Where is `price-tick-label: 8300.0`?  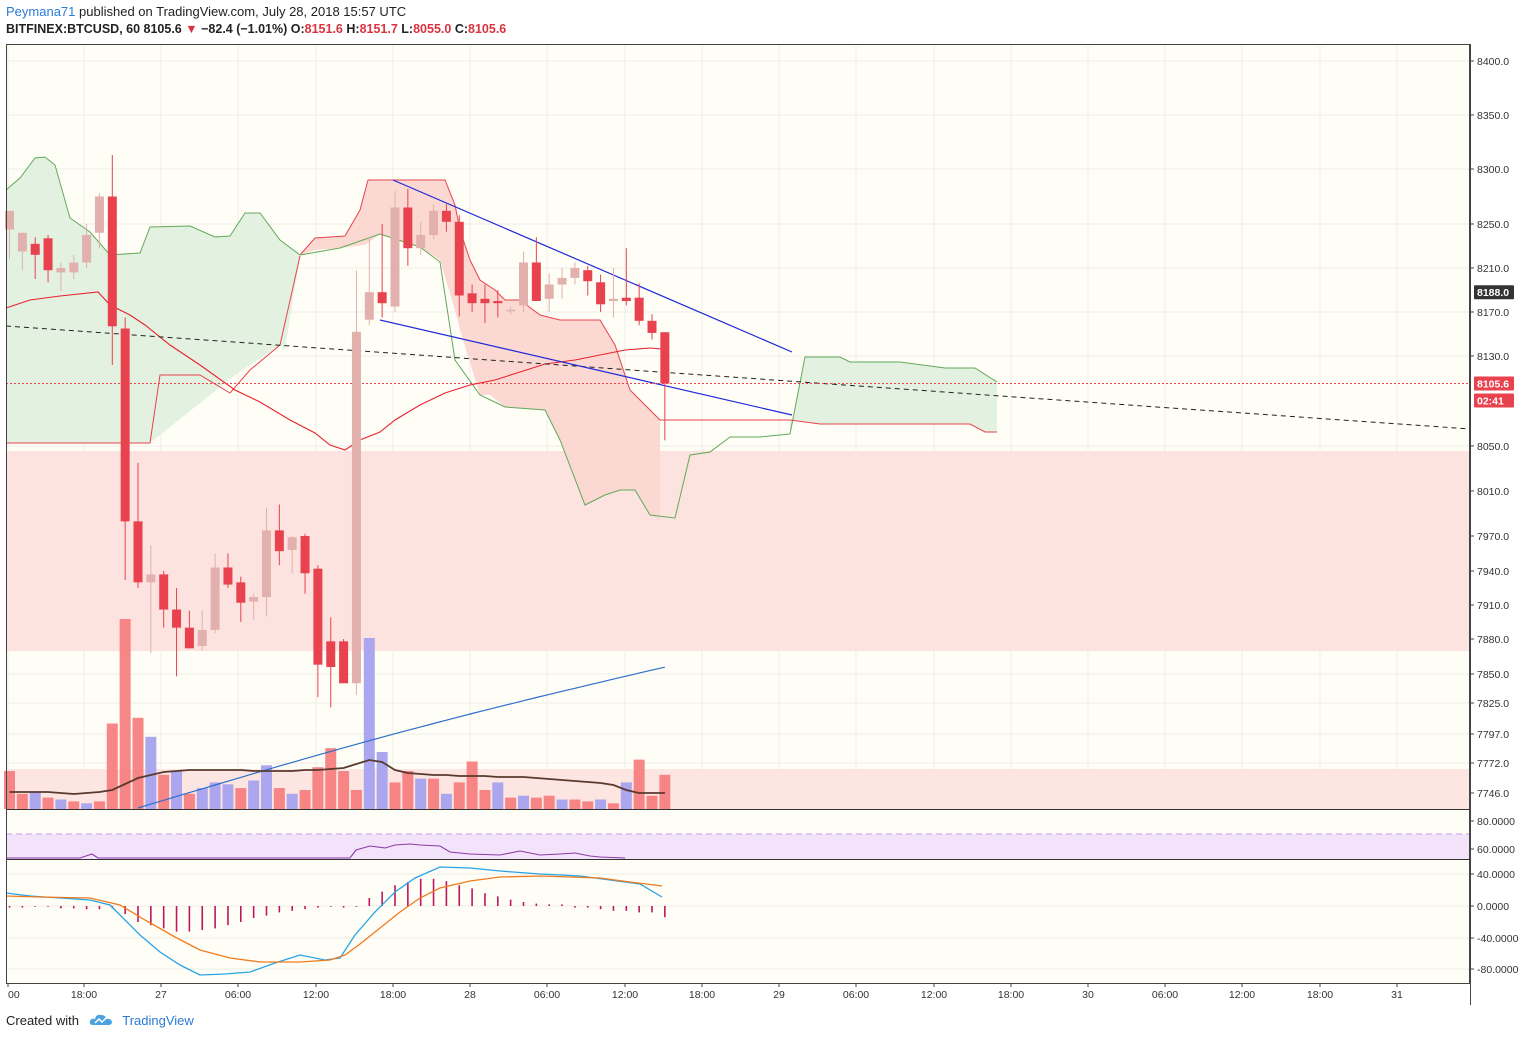
price-tick-label: 8300.0 is located at coordinates (1493, 170).